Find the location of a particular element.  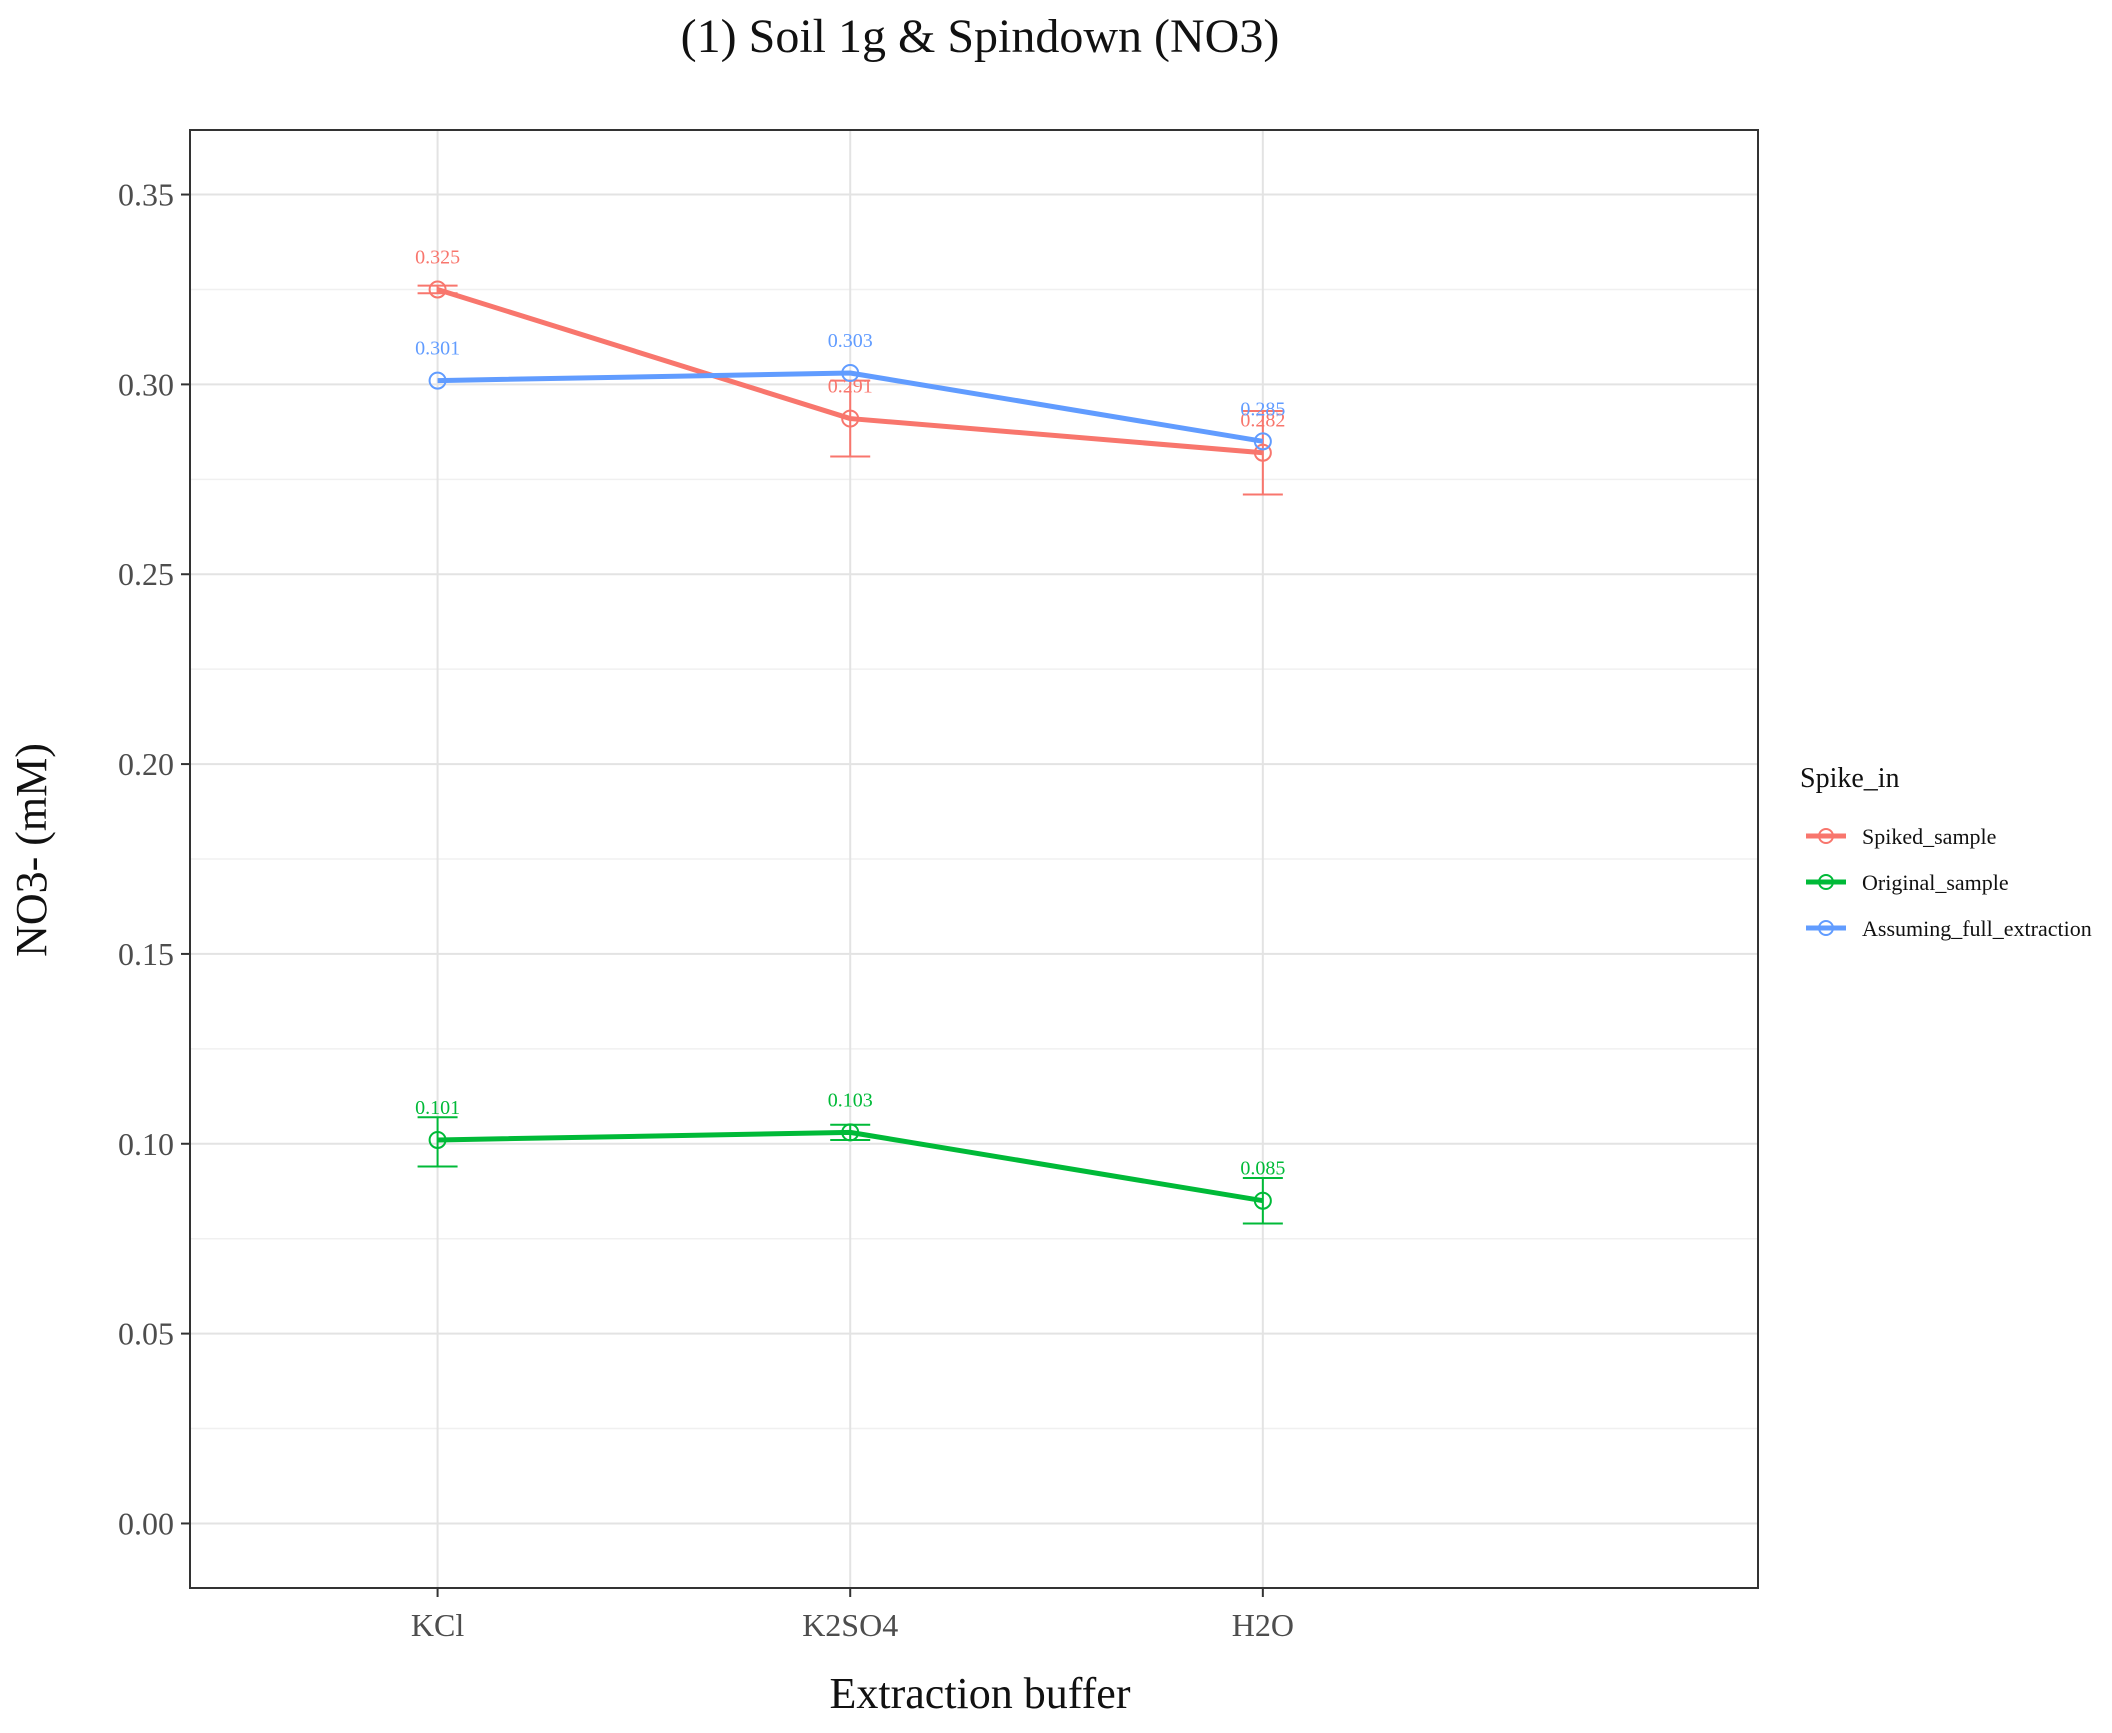

x-tick-label: K2SO4 is located at coordinates (850, 1625).